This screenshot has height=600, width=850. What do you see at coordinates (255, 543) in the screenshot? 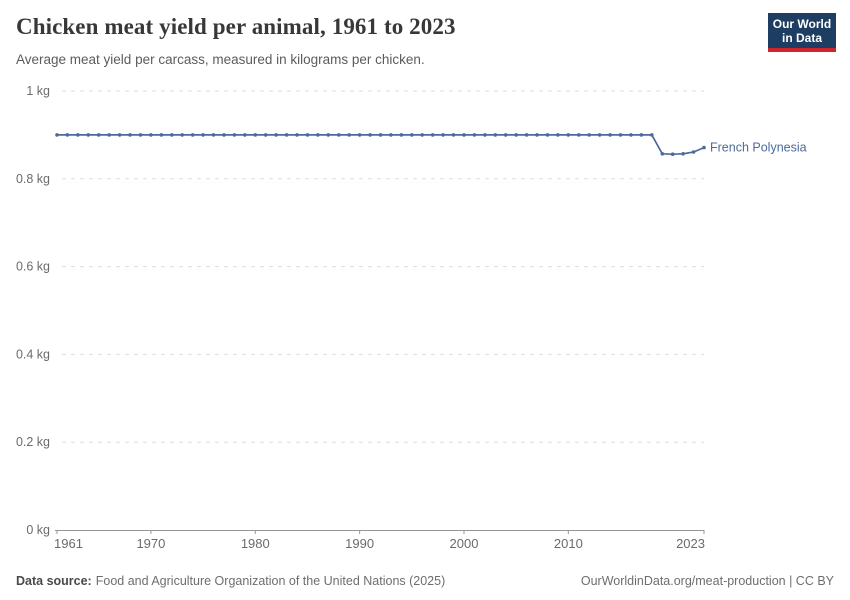
I see `x-axis-tick-label: 1980` at bounding box center [255, 543].